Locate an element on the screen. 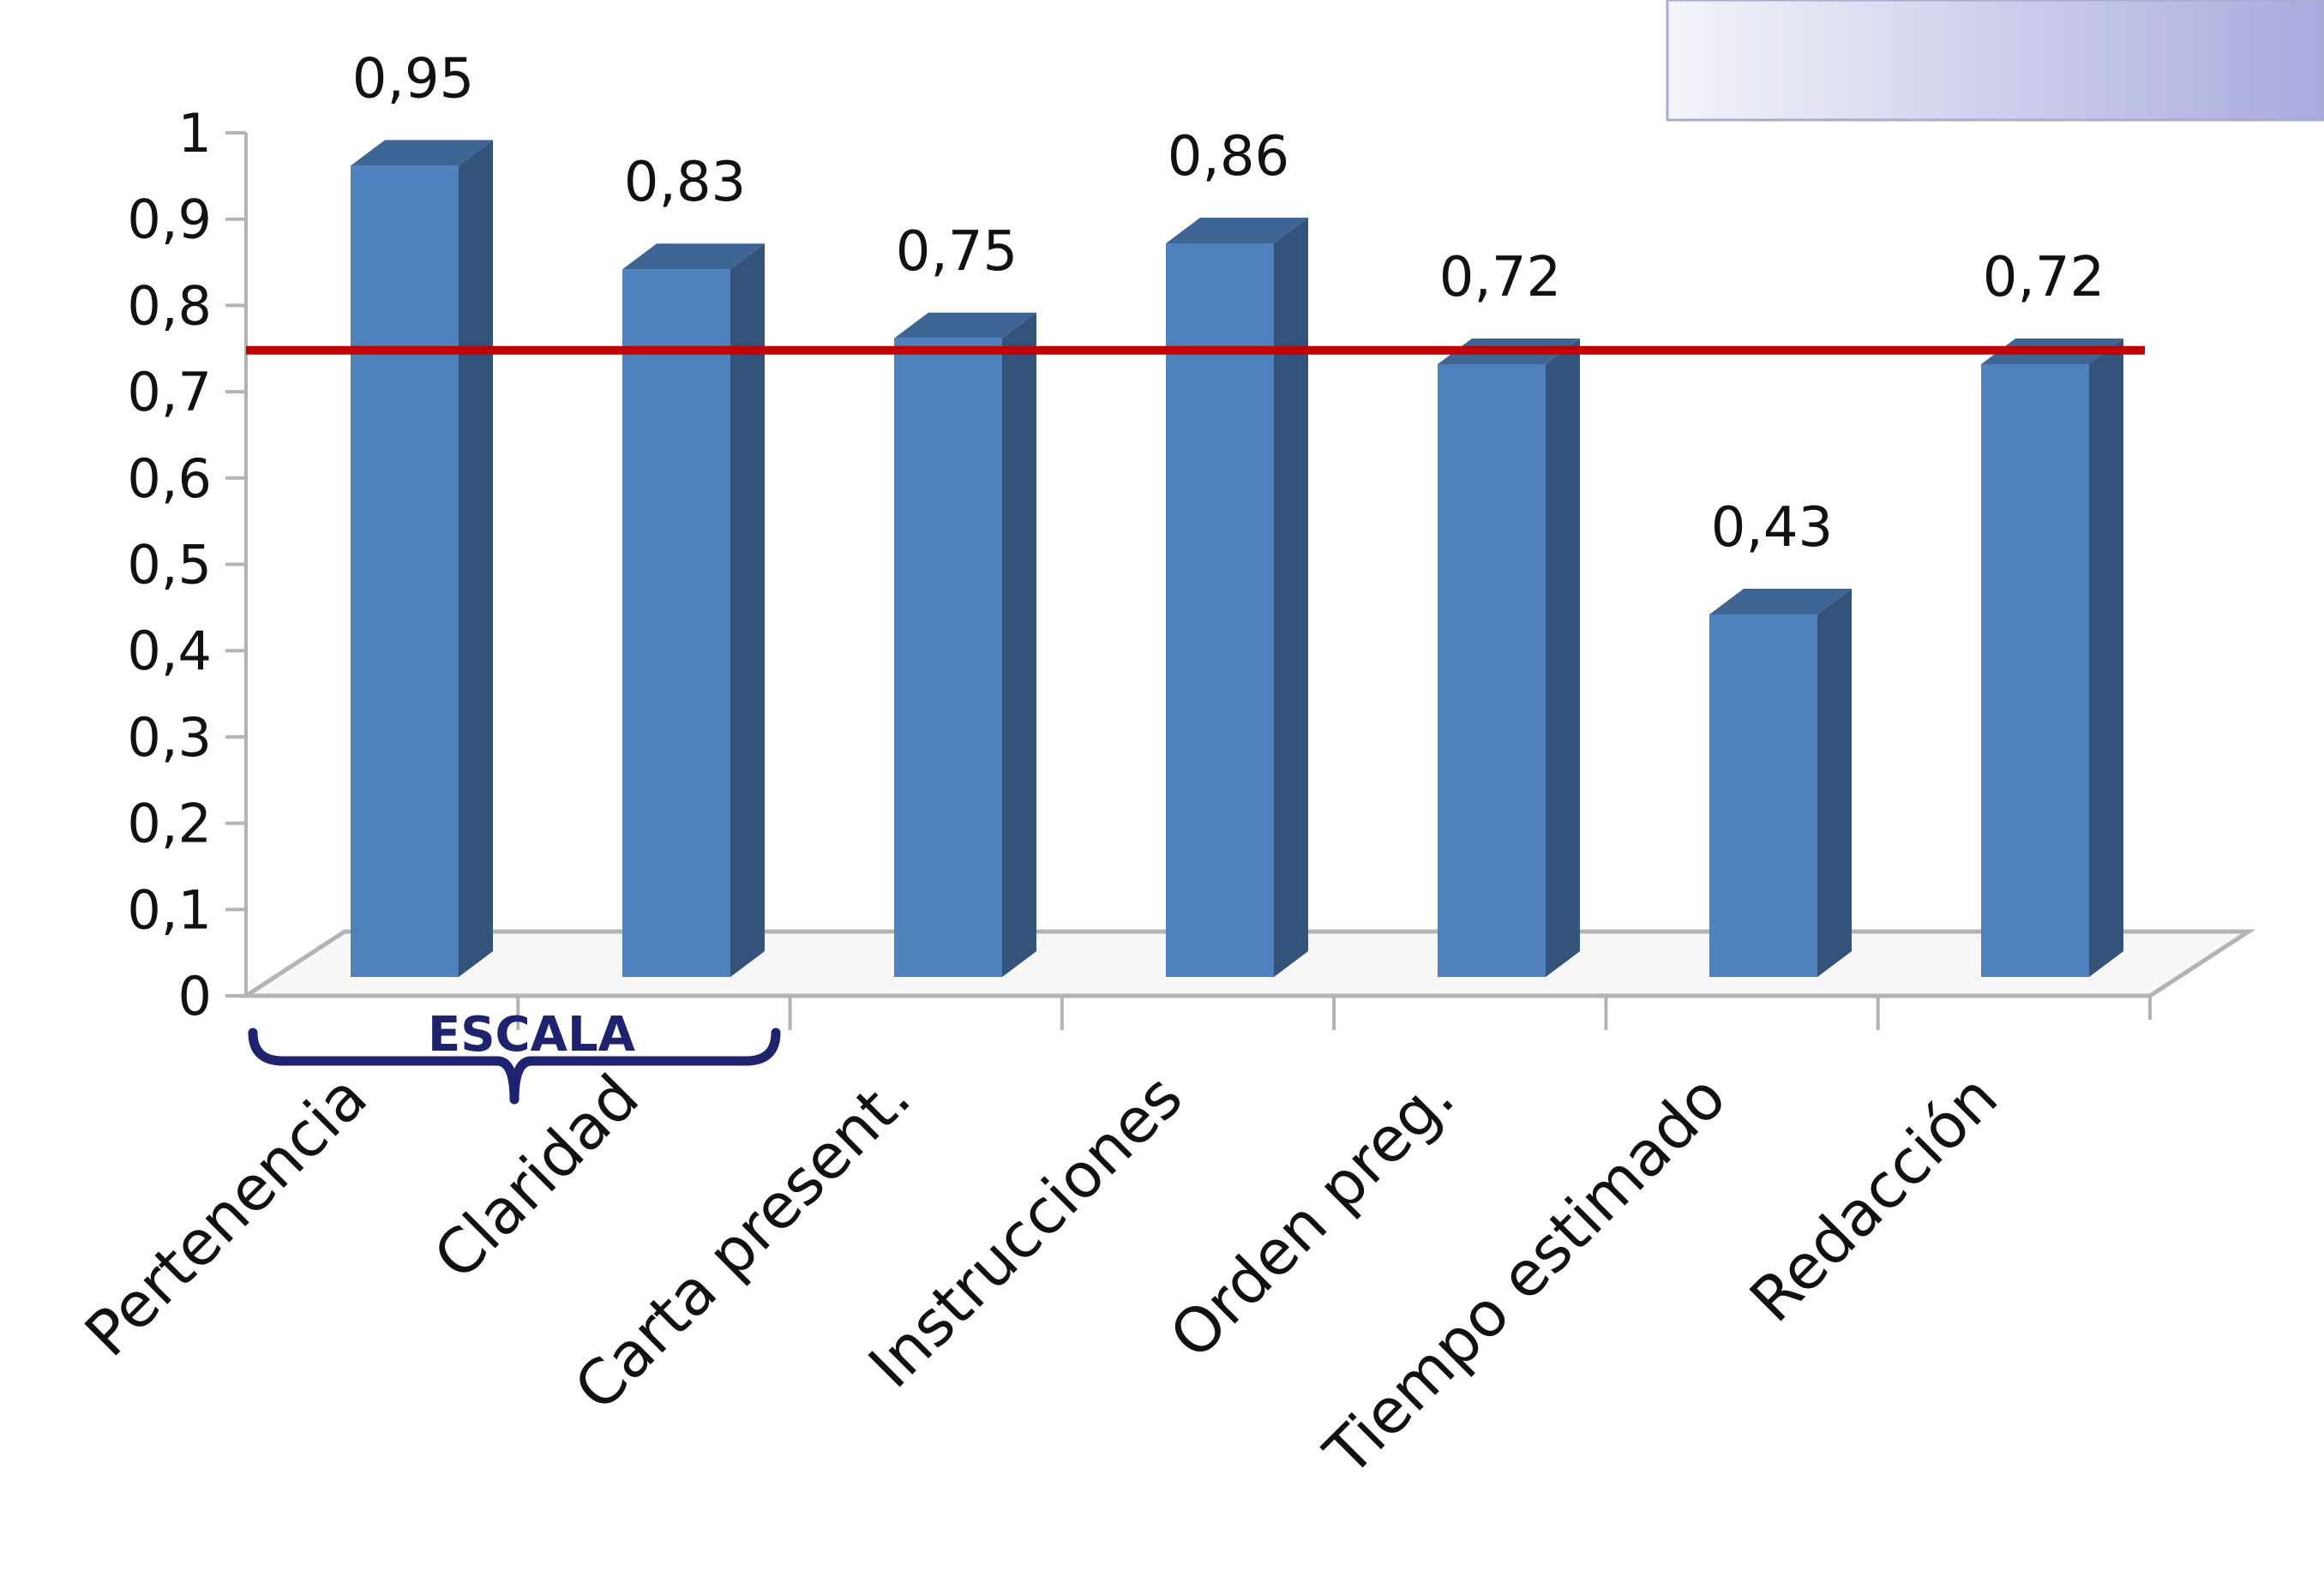 The width and height of the screenshot is (2324, 1588). escala-bracket: ESCALA is located at coordinates (514, 1056).